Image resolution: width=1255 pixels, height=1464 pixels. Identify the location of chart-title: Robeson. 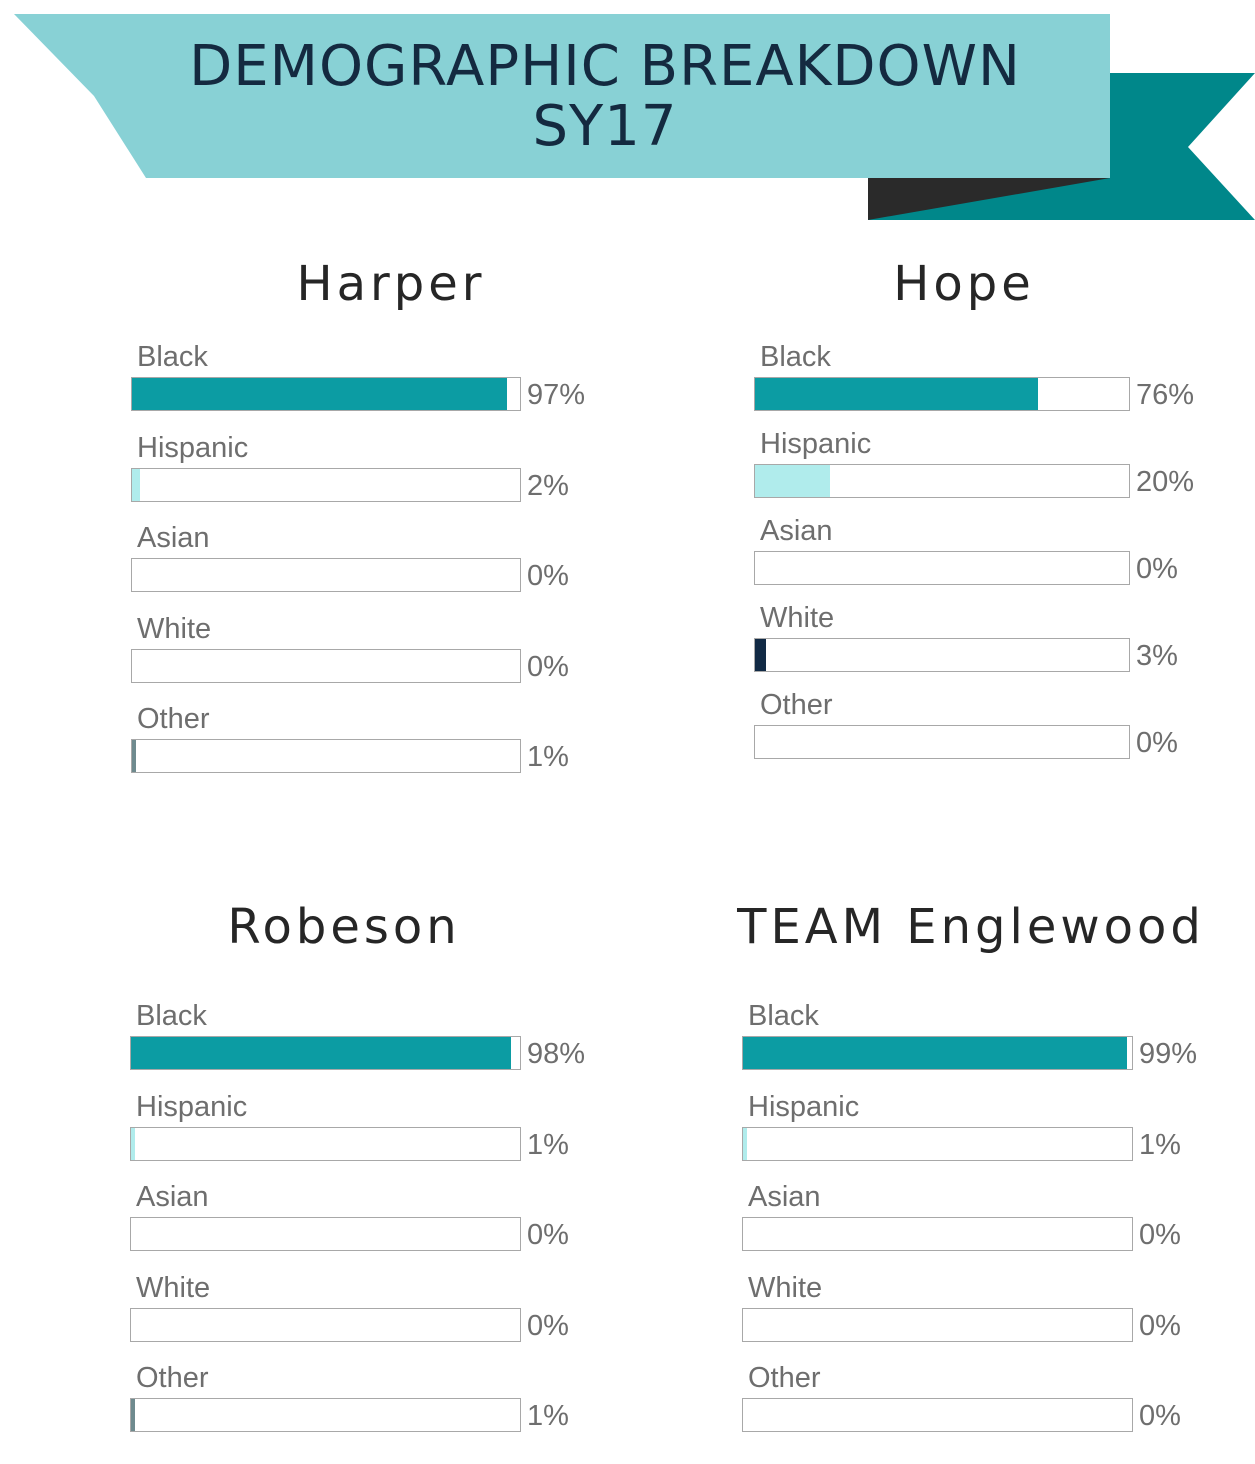
(344, 927).